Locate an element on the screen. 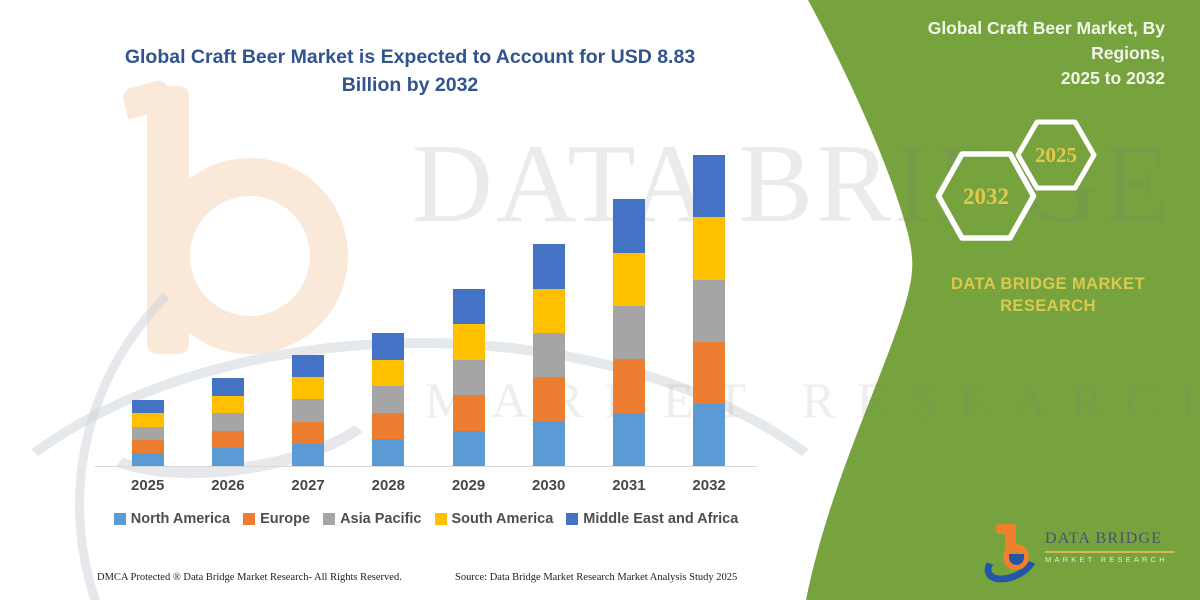 The height and width of the screenshot is (600, 1200). logo-b-bowl-shape is located at coordinates (1016, 557).